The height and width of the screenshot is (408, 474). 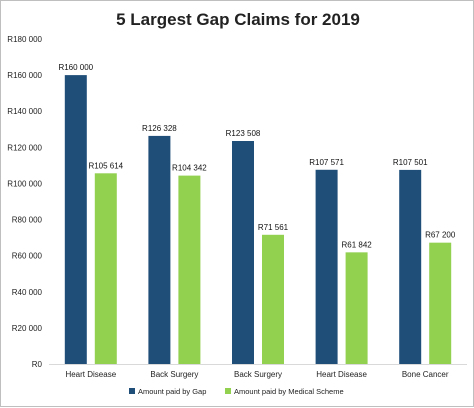 I want to click on y-tick-label: R20 000, so click(x=27, y=328).